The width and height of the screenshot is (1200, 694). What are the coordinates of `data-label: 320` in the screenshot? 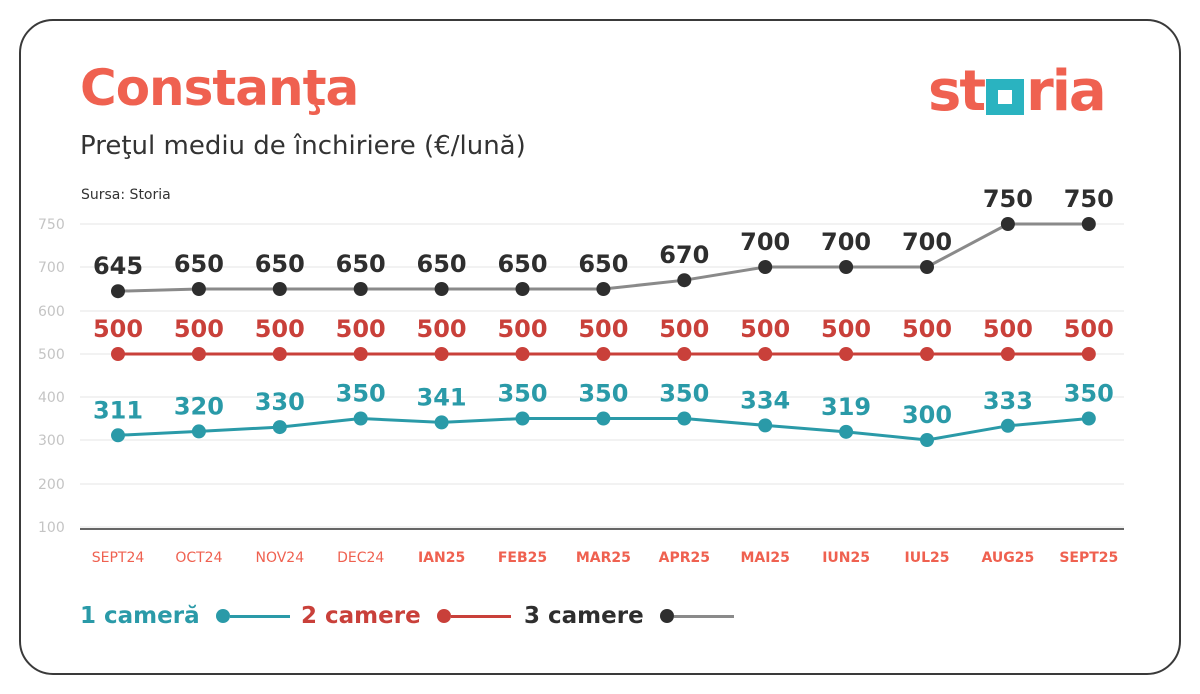 It's located at (199, 406).